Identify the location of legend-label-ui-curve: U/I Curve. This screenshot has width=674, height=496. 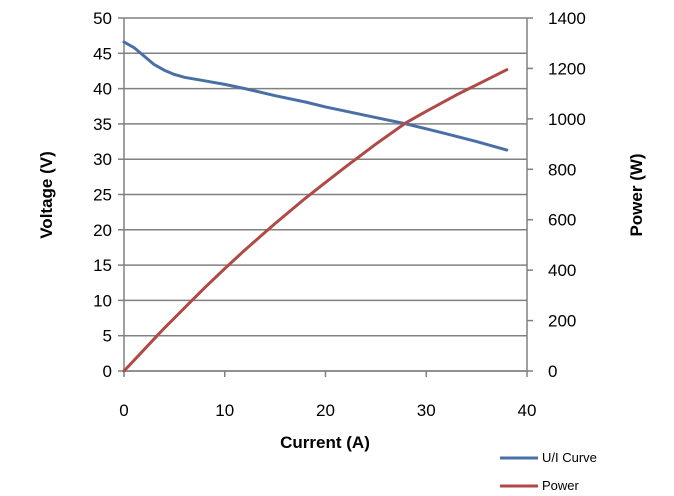
(569, 457).